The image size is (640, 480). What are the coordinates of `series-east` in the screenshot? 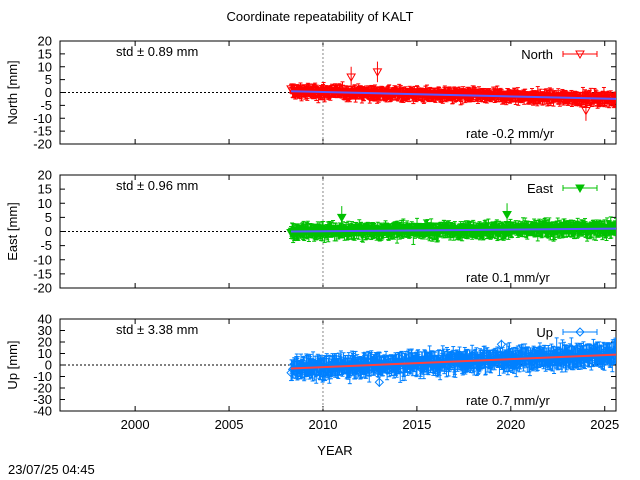 It's located at (451, 224).